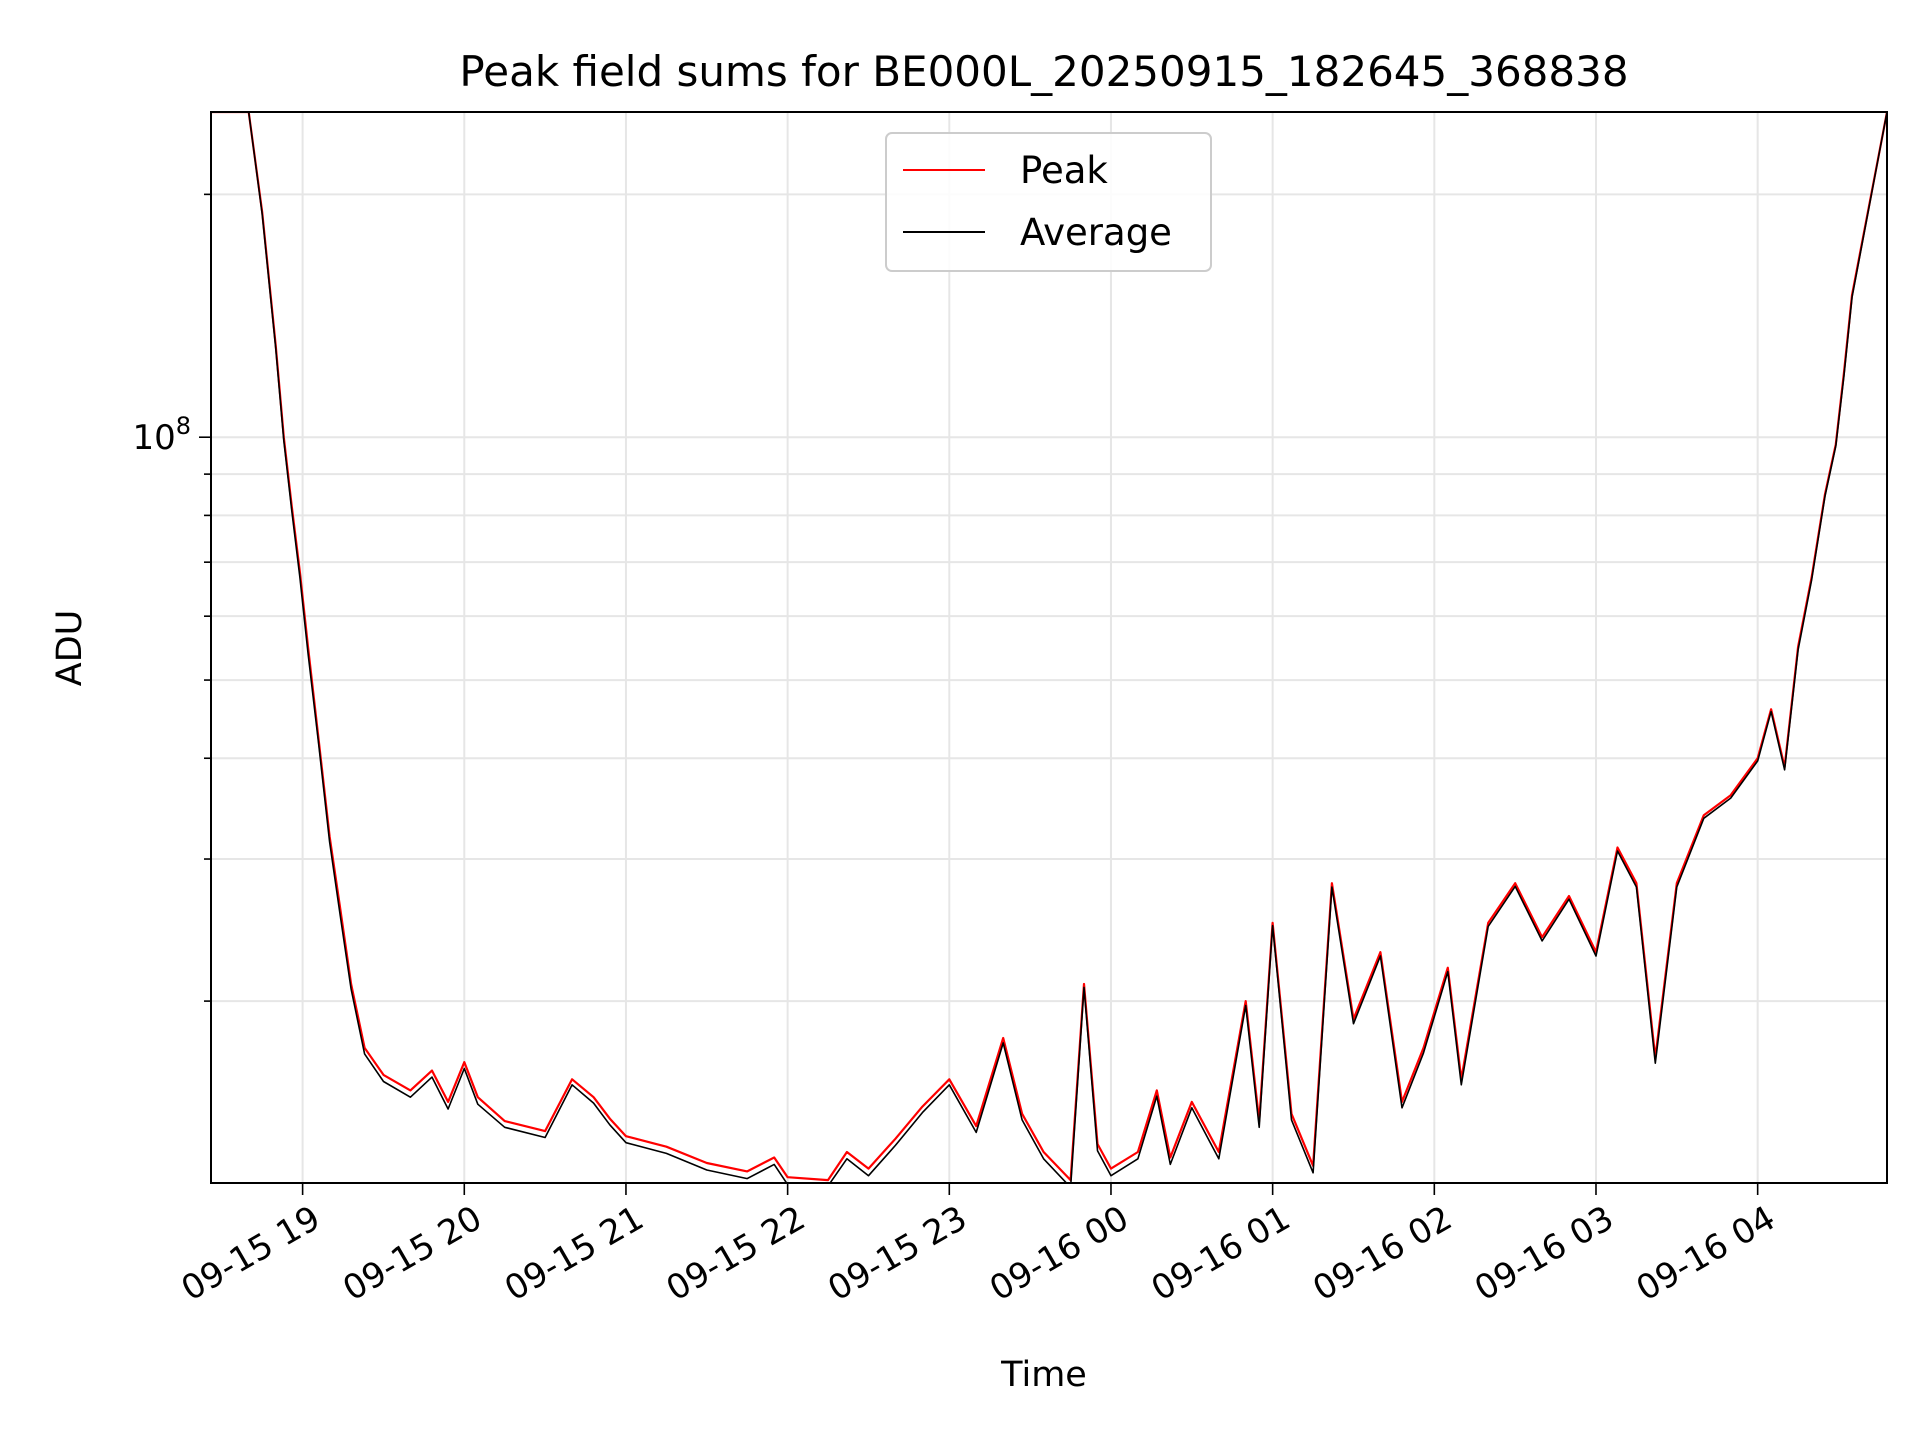  I want to click on legend-label-peak: Peak, so click(1064, 170).